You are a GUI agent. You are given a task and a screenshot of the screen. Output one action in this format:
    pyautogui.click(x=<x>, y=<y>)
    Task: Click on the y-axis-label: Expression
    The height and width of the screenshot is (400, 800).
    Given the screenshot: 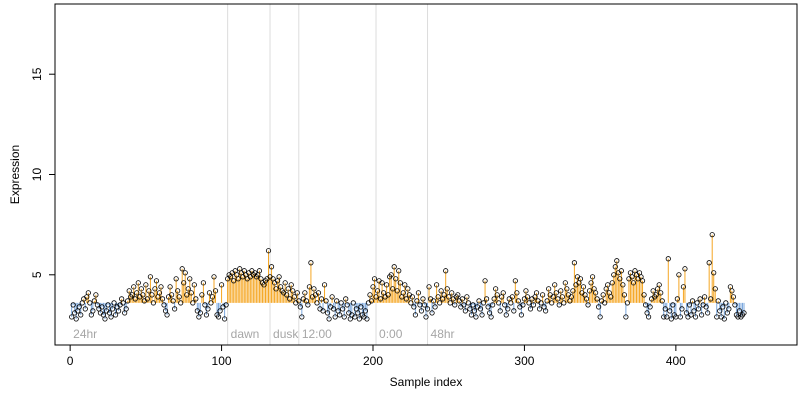 What is the action you would take?
    pyautogui.click(x=15, y=174)
    